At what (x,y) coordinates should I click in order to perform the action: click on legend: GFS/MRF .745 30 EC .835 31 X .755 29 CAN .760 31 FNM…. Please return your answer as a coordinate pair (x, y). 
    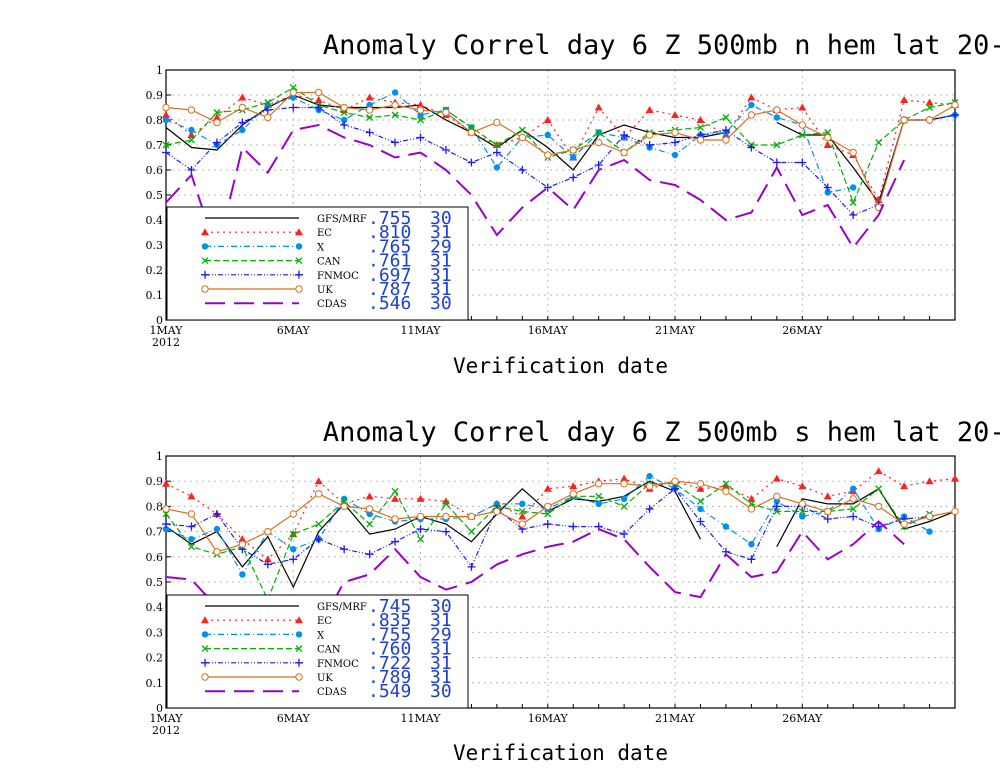
    Looking at the image, I should click on (317, 651).